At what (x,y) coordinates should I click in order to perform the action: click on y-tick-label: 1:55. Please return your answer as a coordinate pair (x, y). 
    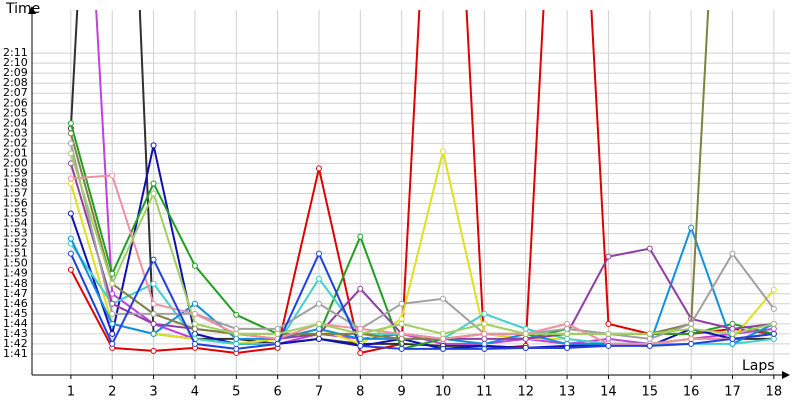
    Looking at the image, I should click on (15, 213).